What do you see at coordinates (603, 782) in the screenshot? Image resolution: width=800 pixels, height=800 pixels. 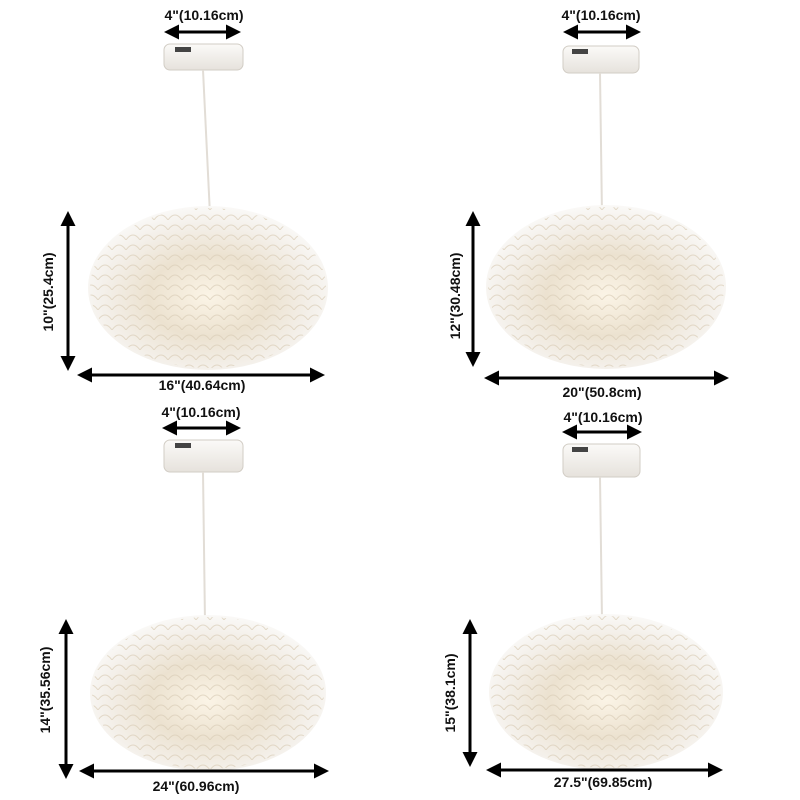 I see `diameter-label: 27.5"(69.85cm)` at bounding box center [603, 782].